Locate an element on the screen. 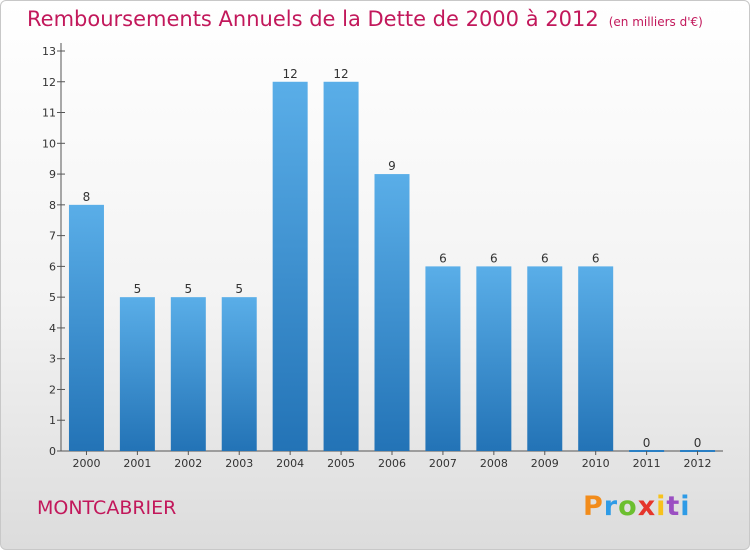 This screenshot has height=550, width=750. proxiti-logo: Proxiti is located at coordinates (637, 506).